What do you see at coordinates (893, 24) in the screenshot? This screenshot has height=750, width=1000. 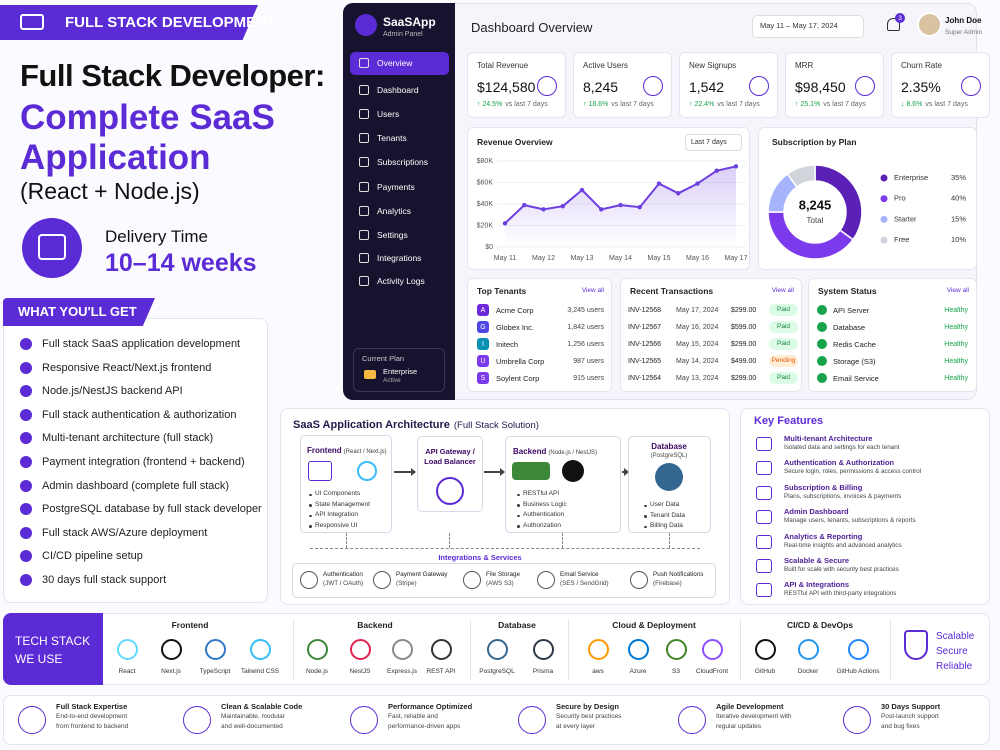 I see `bell-icon` at bounding box center [893, 24].